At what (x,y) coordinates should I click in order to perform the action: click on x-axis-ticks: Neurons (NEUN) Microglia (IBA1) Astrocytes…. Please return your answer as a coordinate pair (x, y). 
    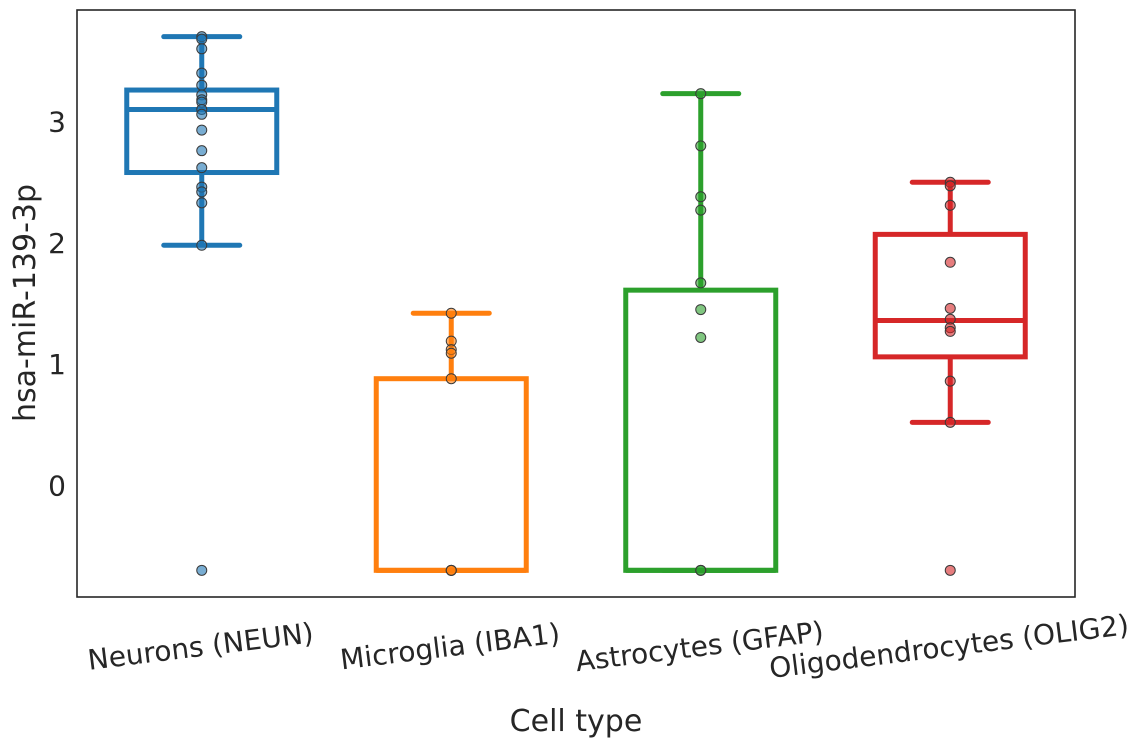
    Looking at the image, I should click on (608, 646).